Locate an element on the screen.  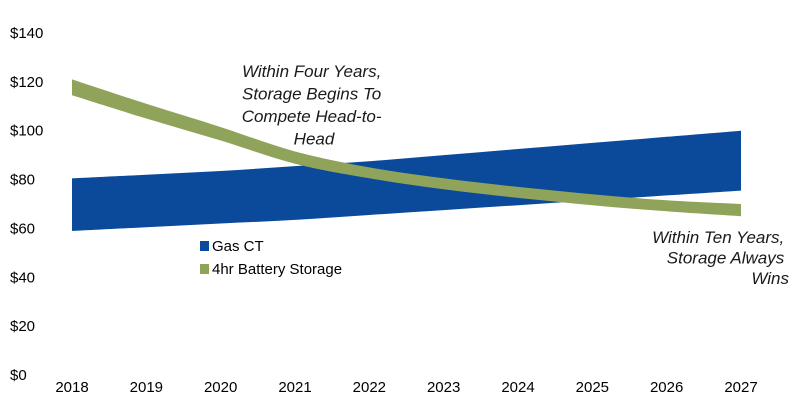
x-tick-label: 2022 is located at coordinates (369, 387).